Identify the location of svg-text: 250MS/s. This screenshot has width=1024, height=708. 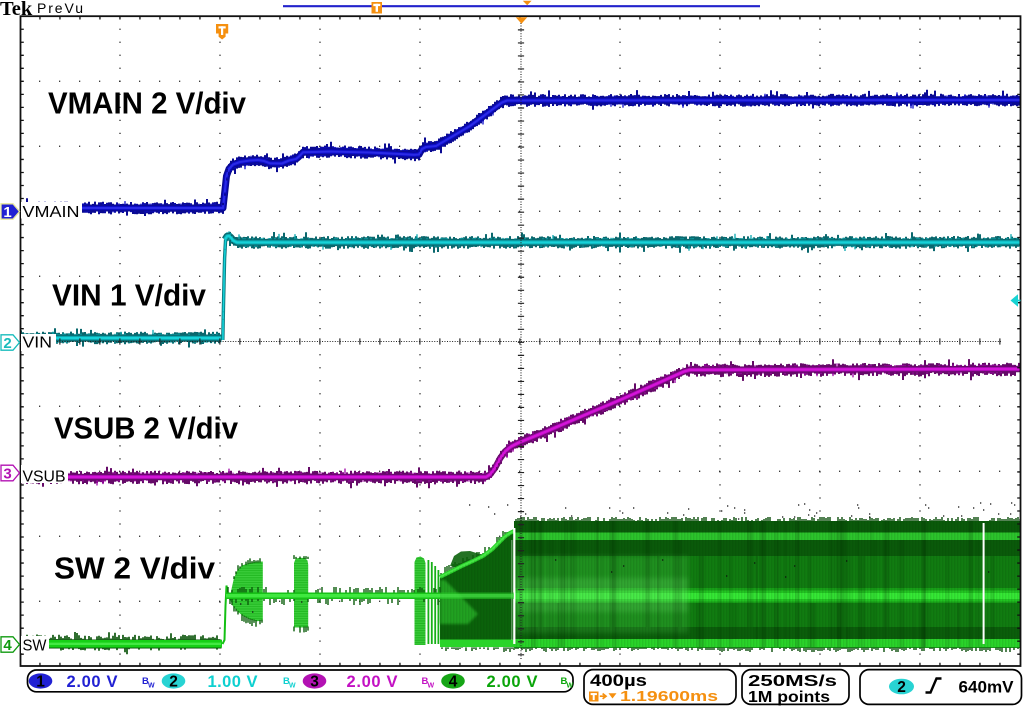
(792, 681).